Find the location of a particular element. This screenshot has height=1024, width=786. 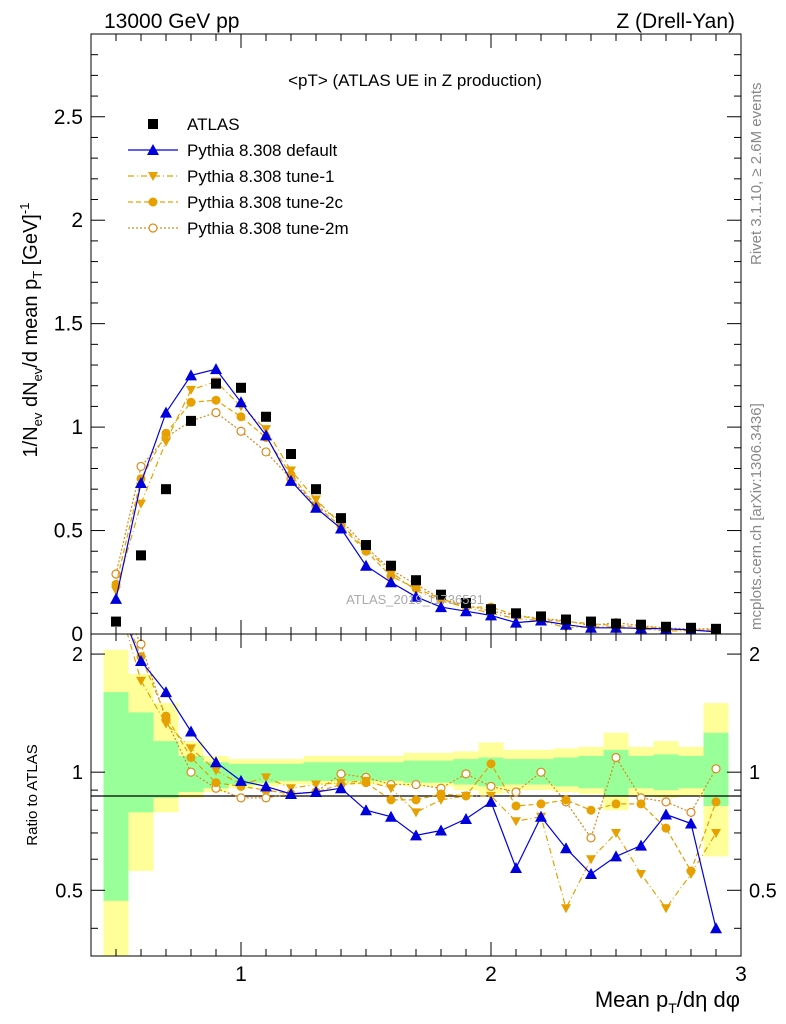

main-ytick-label: 0 is located at coordinates (77, 634).